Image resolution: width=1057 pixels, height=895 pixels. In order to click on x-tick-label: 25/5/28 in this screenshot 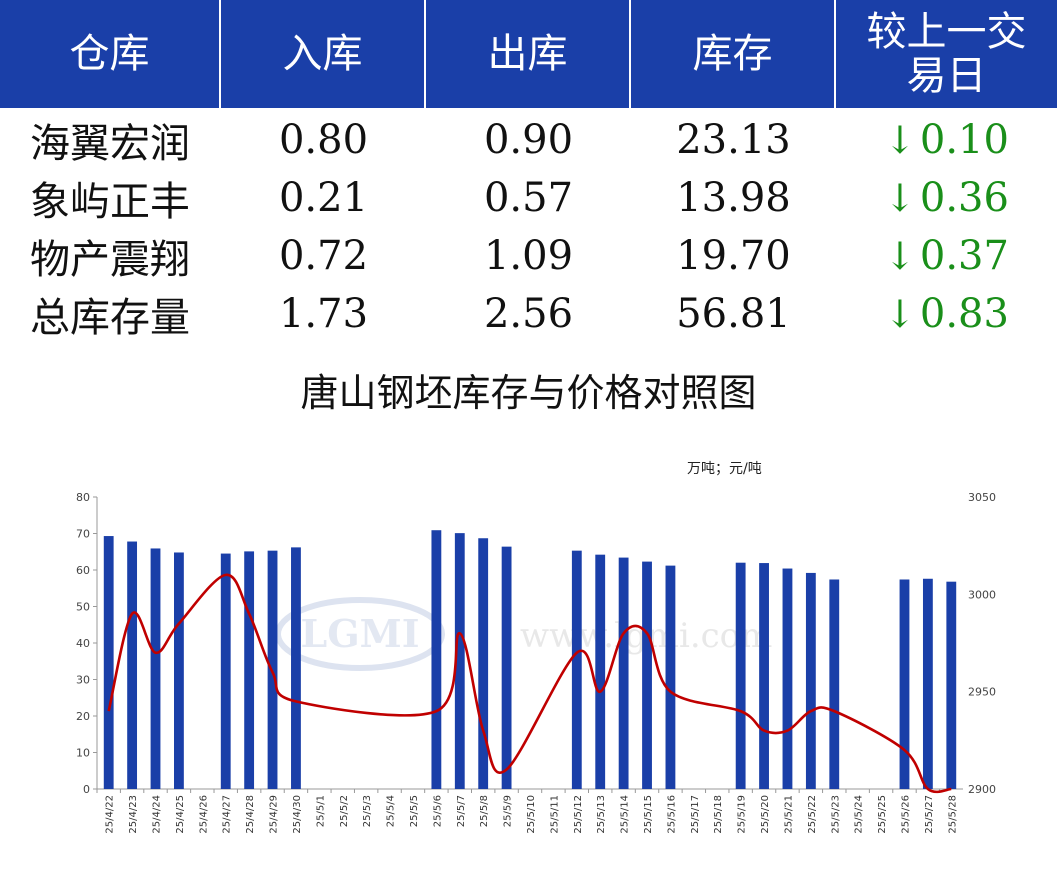, I will do `click(952, 814)`.